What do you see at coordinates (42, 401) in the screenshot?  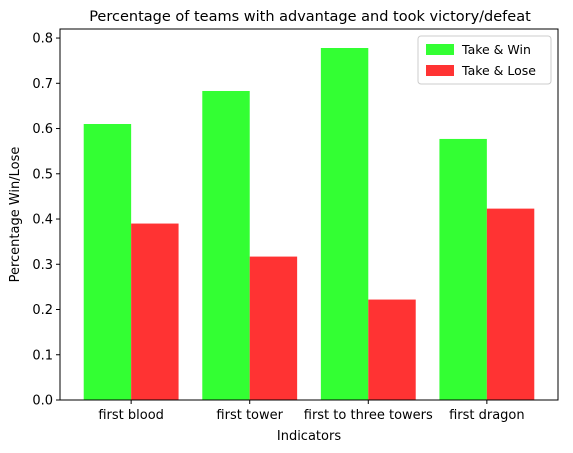 I see `y-tick-label: 0.0` at bounding box center [42, 401].